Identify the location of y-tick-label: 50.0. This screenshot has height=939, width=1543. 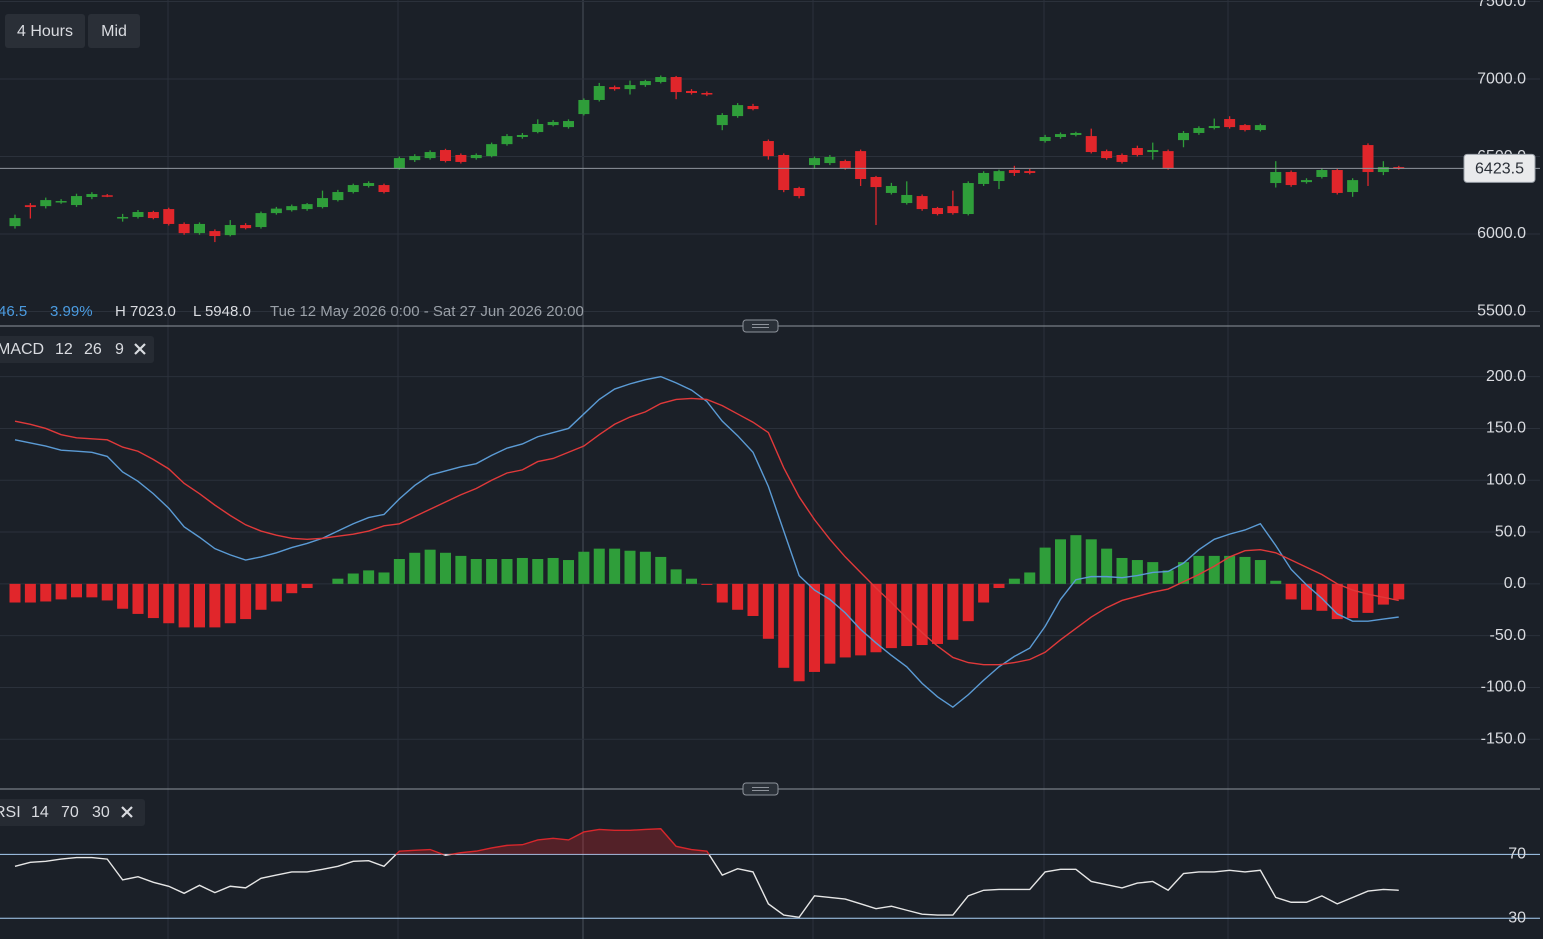
(1510, 531).